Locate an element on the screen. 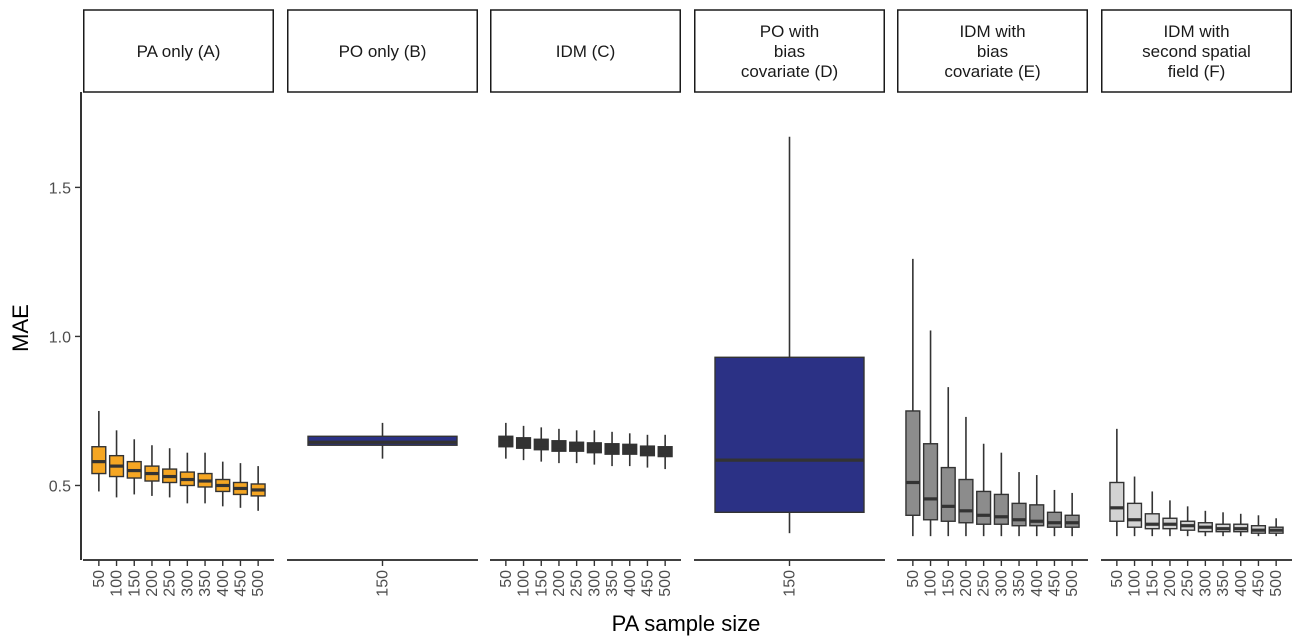 The image size is (1294, 636). facet-strip-label: covariate (E) is located at coordinates (992, 71).